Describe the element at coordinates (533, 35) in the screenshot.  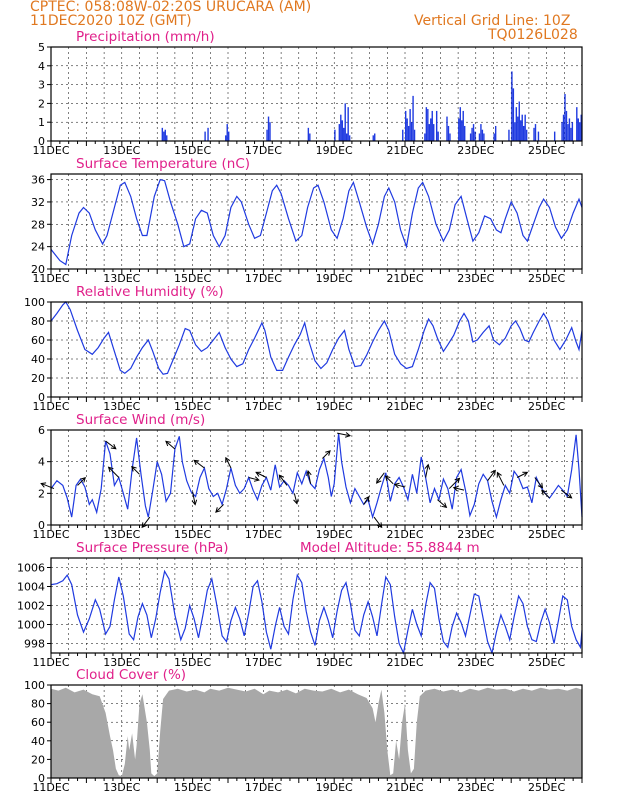
I see `model-header: TQ0126L028` at that location.